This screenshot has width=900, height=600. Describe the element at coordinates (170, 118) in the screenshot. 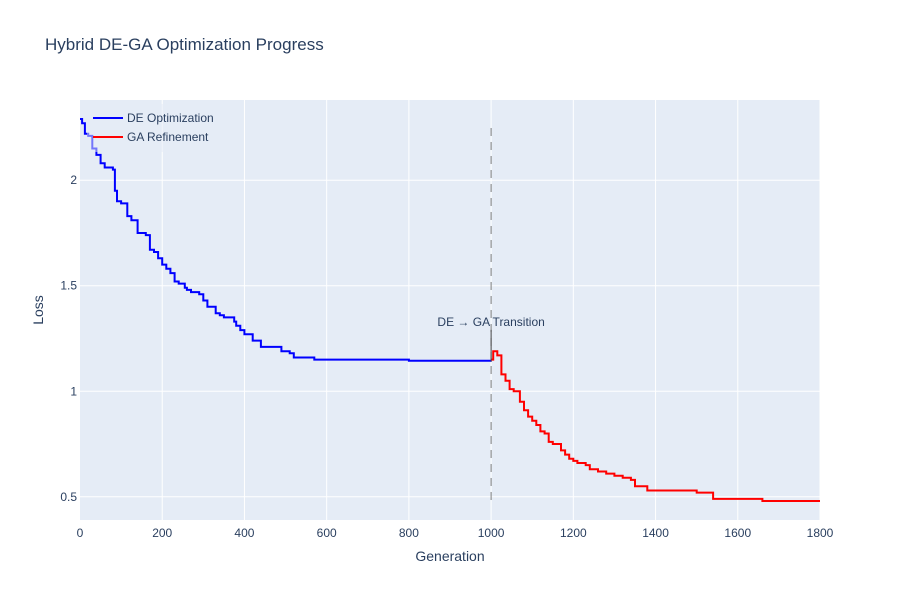

I see `legend-label: DE Optimization` at that location.